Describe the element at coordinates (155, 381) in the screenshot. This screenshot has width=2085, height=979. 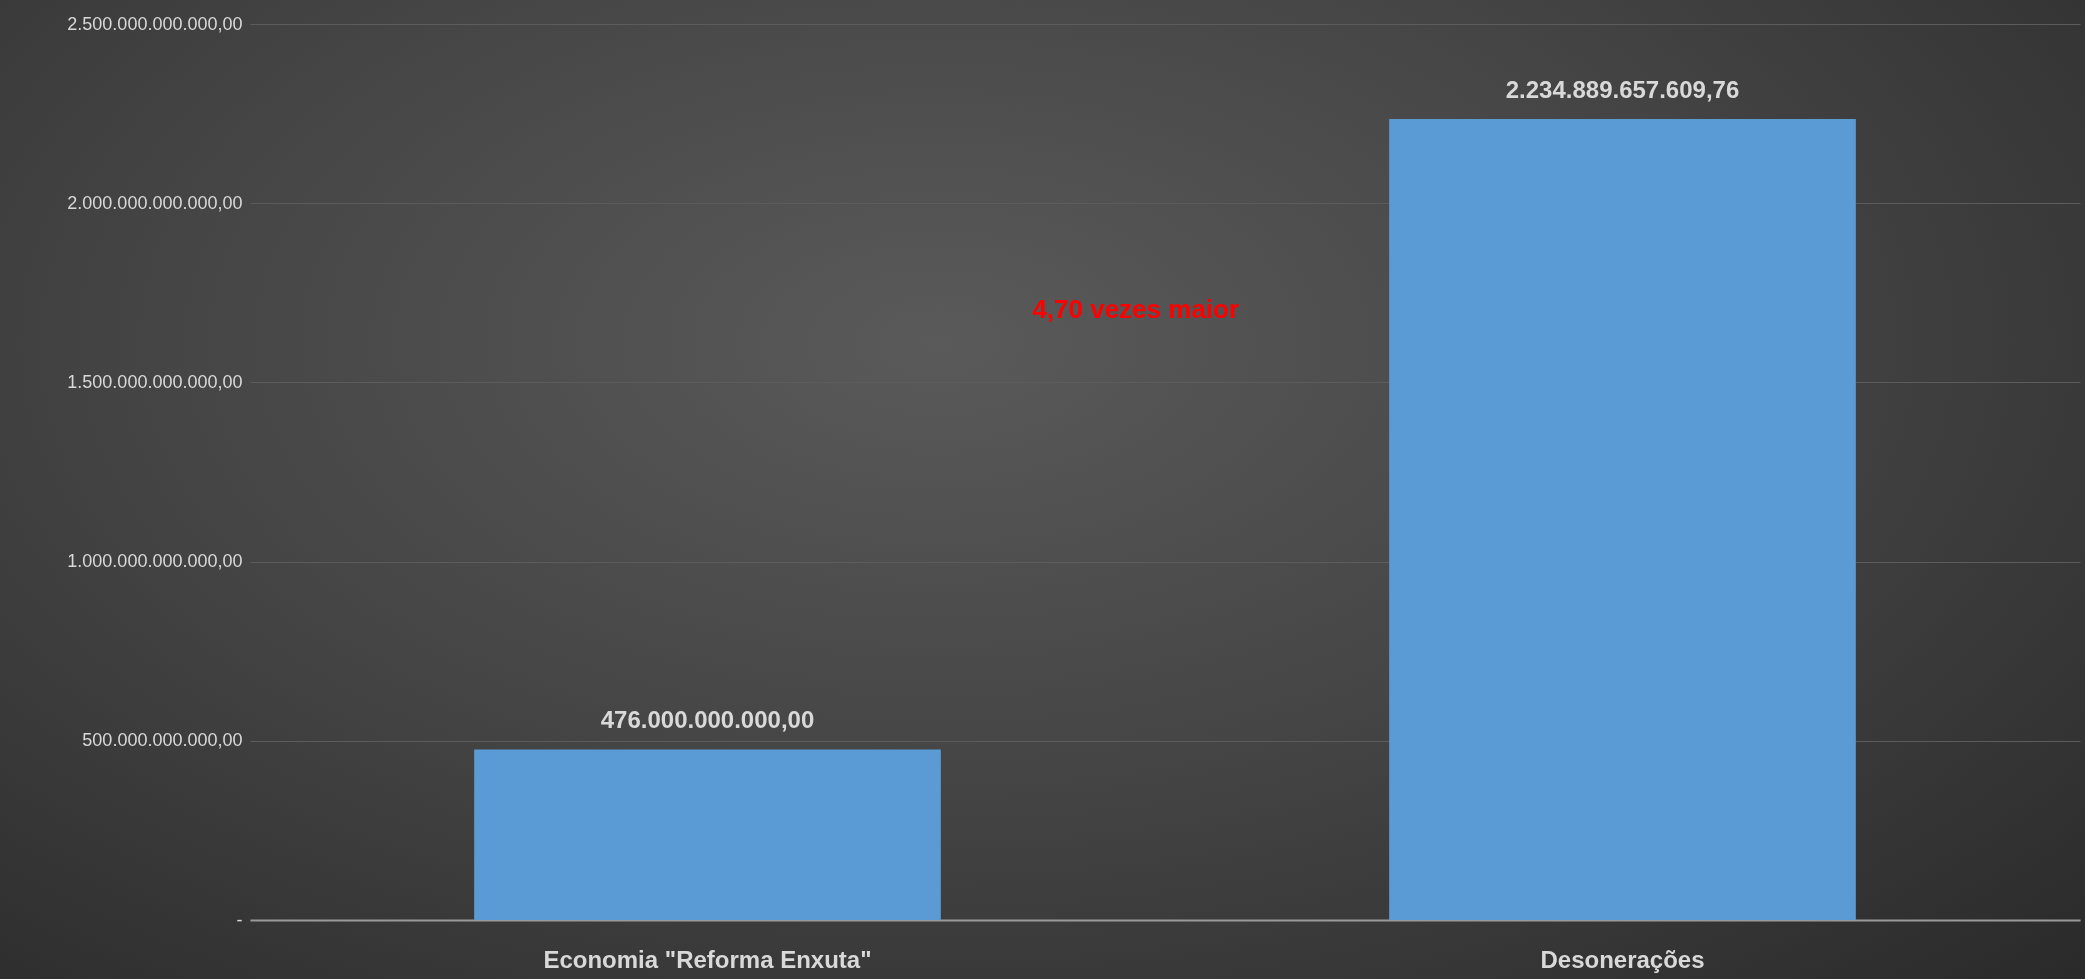
I see `y-tick-label: 1.500.000.000.000,00` at that location.